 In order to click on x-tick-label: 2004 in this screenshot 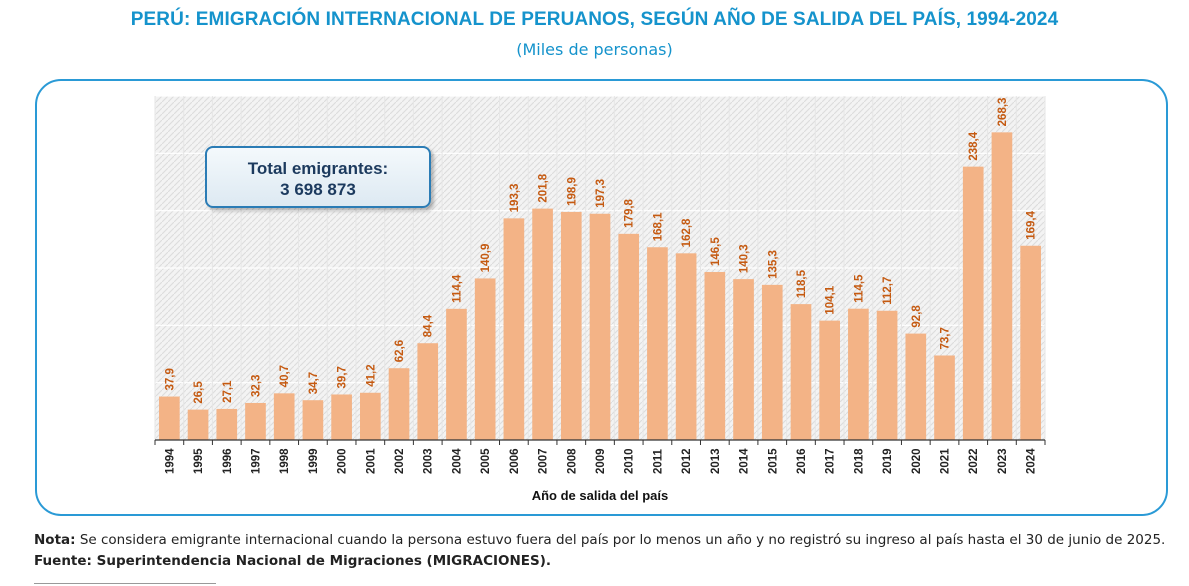, I will do `click(457, 461)`.